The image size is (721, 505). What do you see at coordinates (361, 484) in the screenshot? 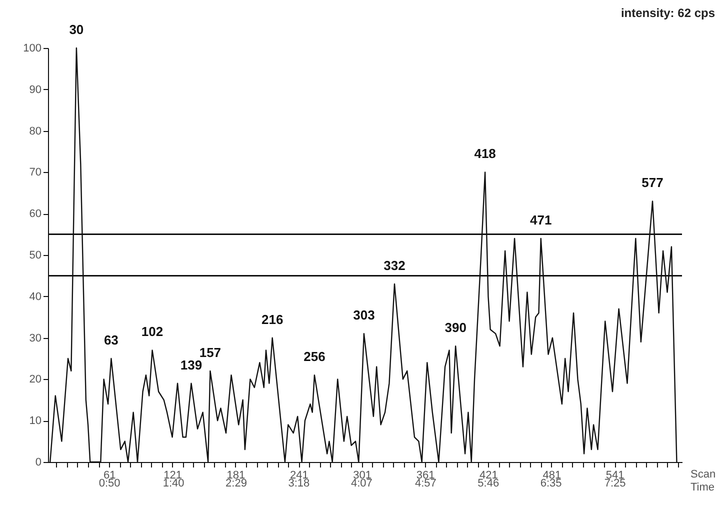
I see `x2-tick-label: 4:07` at bounding box center [361, 484].